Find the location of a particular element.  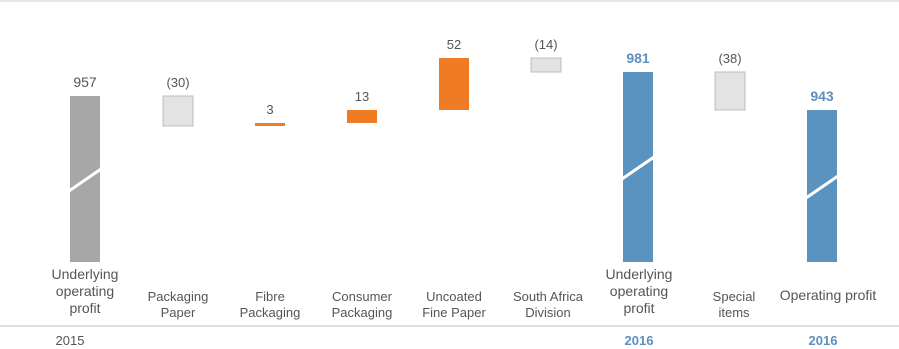

value-label-fibre-packaging-2: 3 is located at coordinates (269, 109).